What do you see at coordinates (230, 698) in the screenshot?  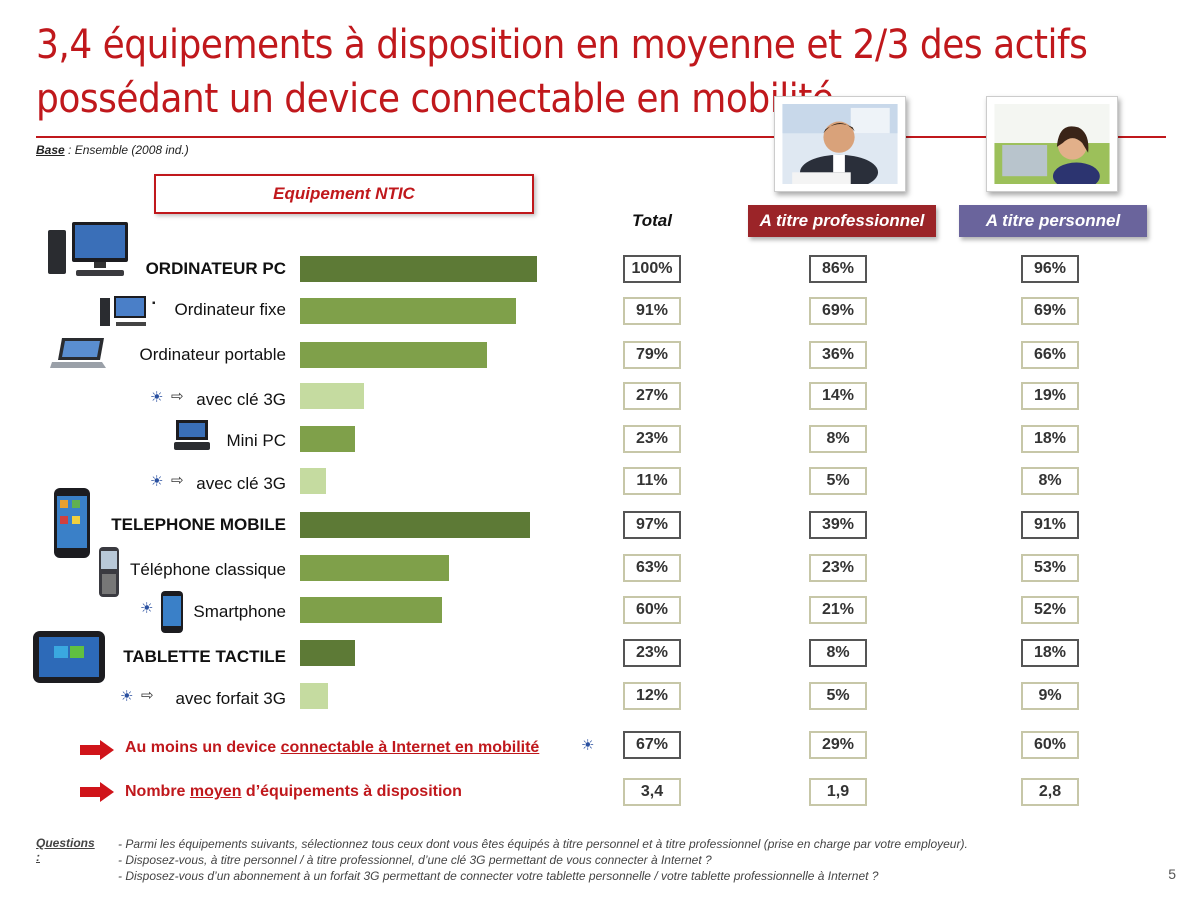 I see `row-label: avec forfait 3G` at bounding box center [230, 698].